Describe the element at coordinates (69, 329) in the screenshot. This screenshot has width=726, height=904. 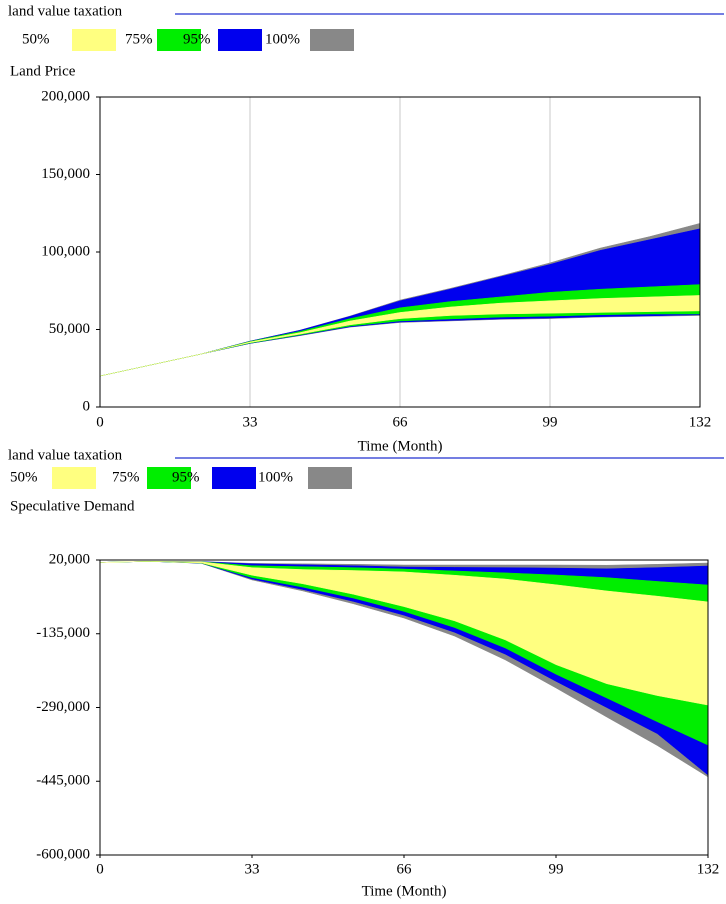
I see `y-tick-label: 50,000` at that location.